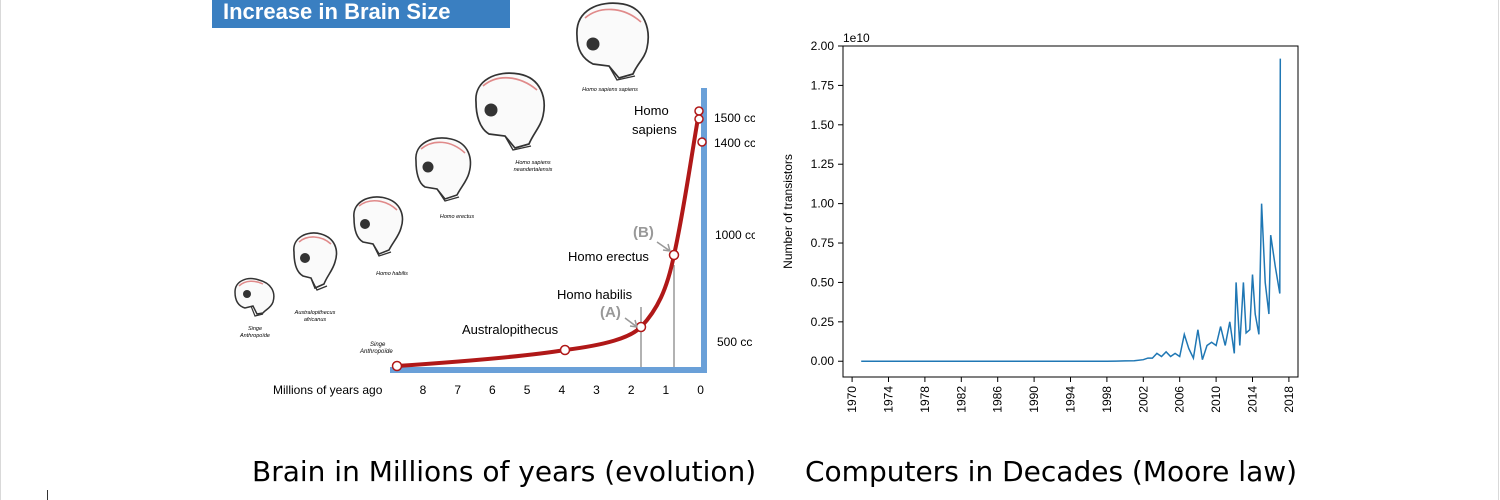  I want to click on x-tick-labels: 8 7 6 5 4 3 2 1 0, so click(562, 390).